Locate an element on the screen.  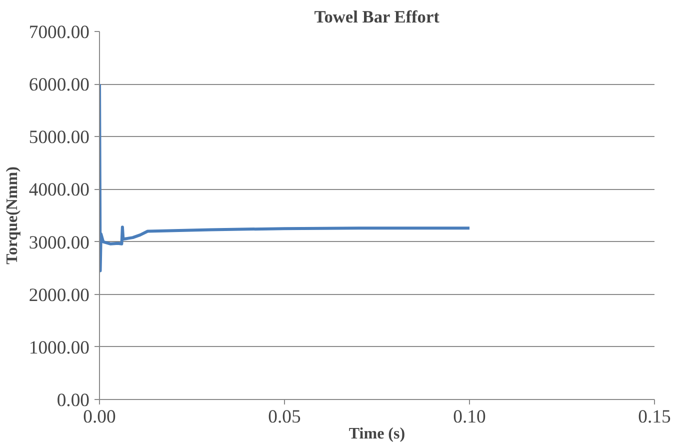
x-axis-title: Time (s) is located at coordinates (377, 434).